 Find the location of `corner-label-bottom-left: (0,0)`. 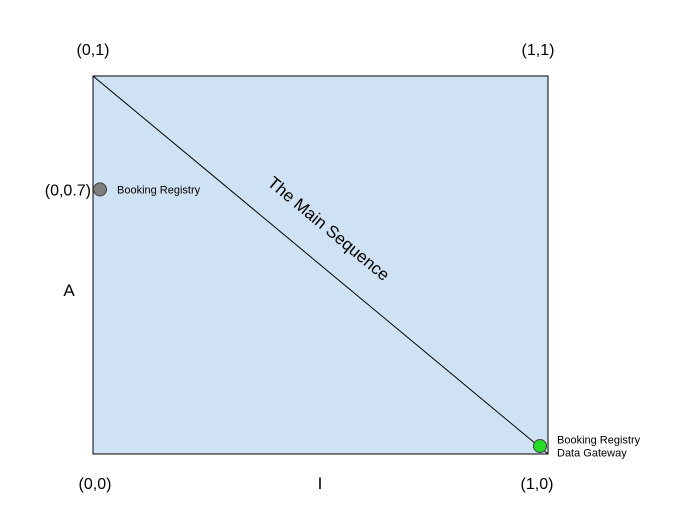

corner-label-bottom-left: (0,0) is located at coordinates (95, 484).